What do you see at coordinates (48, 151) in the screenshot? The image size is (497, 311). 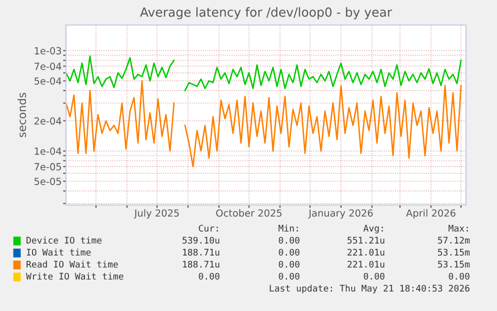 I see `y-tick-label: 1e-04` at bounding box center [48, 151].